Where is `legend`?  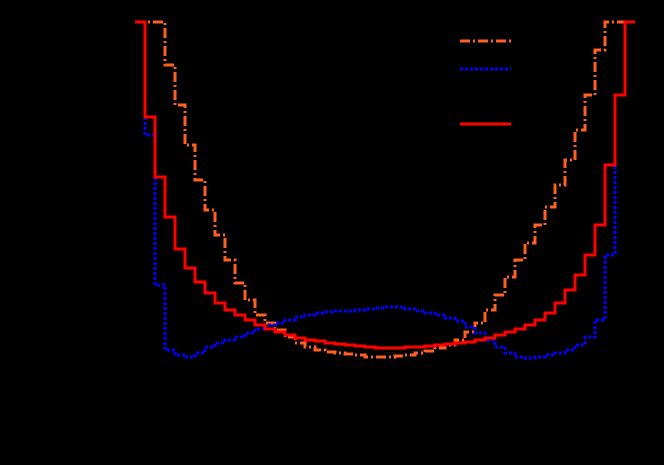 legend is located at coordinates (485, 82).